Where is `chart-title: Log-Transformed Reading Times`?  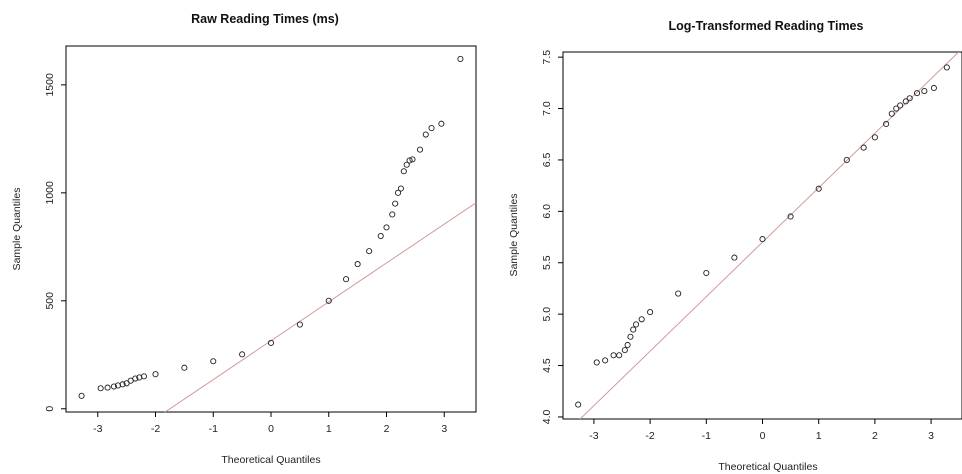 chart-title: Log-Transformed Reading Times is located at coordinates (766, 26).